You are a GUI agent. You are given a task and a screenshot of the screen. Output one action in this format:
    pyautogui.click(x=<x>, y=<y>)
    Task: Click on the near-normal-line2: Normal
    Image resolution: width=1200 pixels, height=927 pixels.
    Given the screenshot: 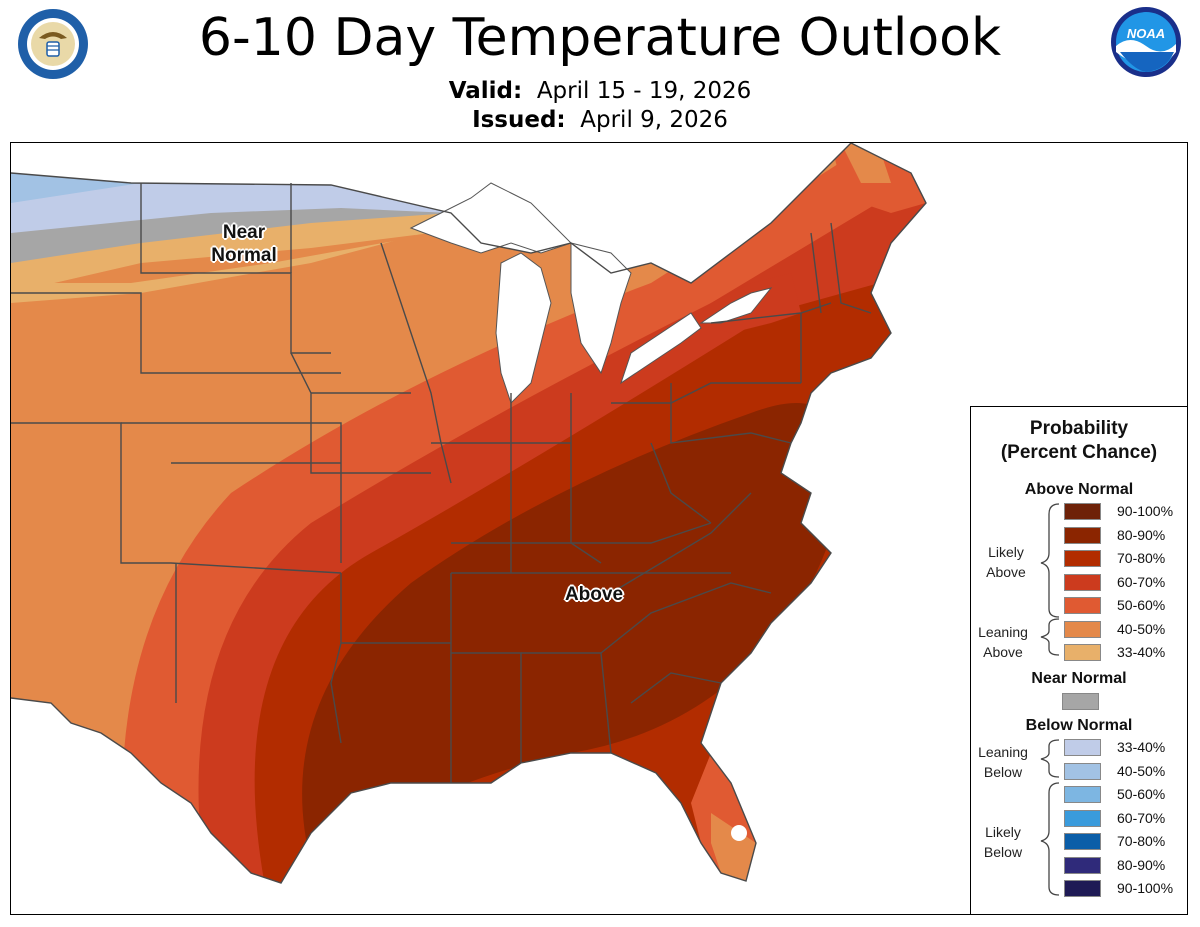 What is the action you would take?
    pyautogui.click(x=244, y=255)
    